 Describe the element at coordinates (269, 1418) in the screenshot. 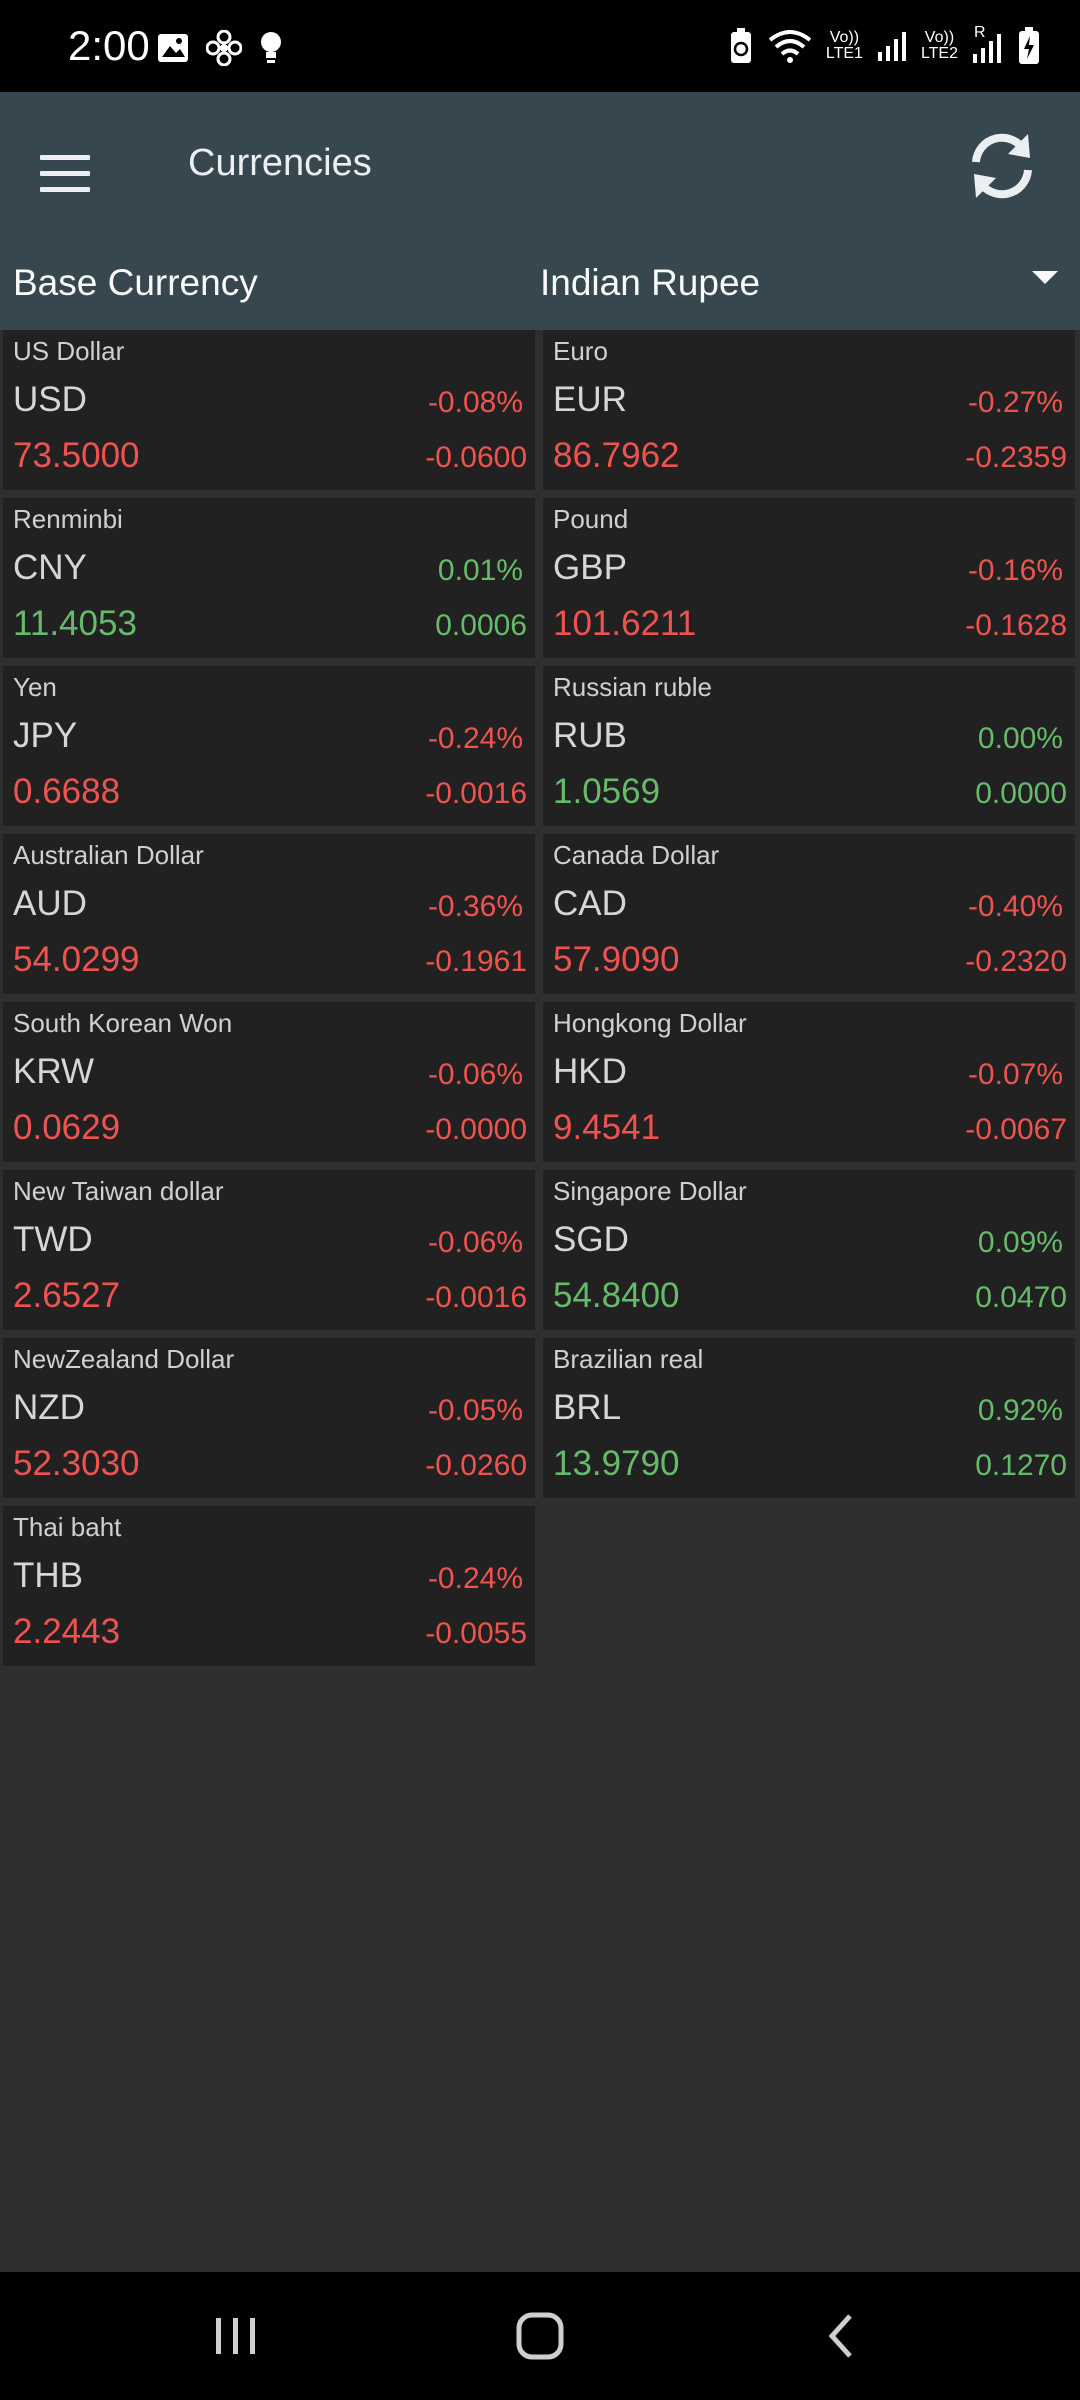

I see `currency-card-nzd: NewZealand Dollar NZD -0.05% 52.3030 -0.0260` at that location.